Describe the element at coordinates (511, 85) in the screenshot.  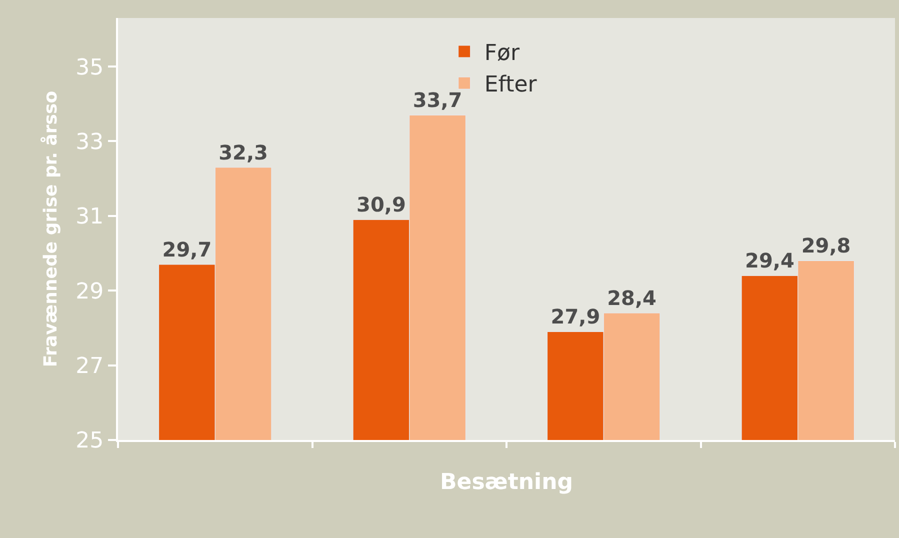
I see `legend-label: Efter` at that location.